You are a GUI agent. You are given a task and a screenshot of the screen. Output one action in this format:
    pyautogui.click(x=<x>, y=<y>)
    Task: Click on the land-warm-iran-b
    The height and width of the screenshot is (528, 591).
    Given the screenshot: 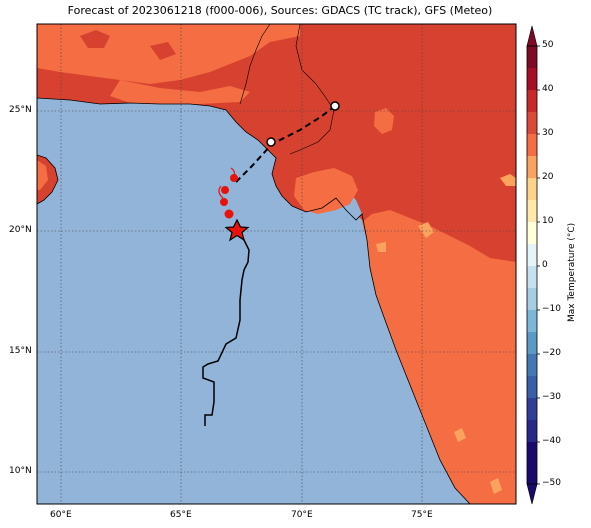 What is the action you would take?
    pyautogui.click(x=180, y=92)
    